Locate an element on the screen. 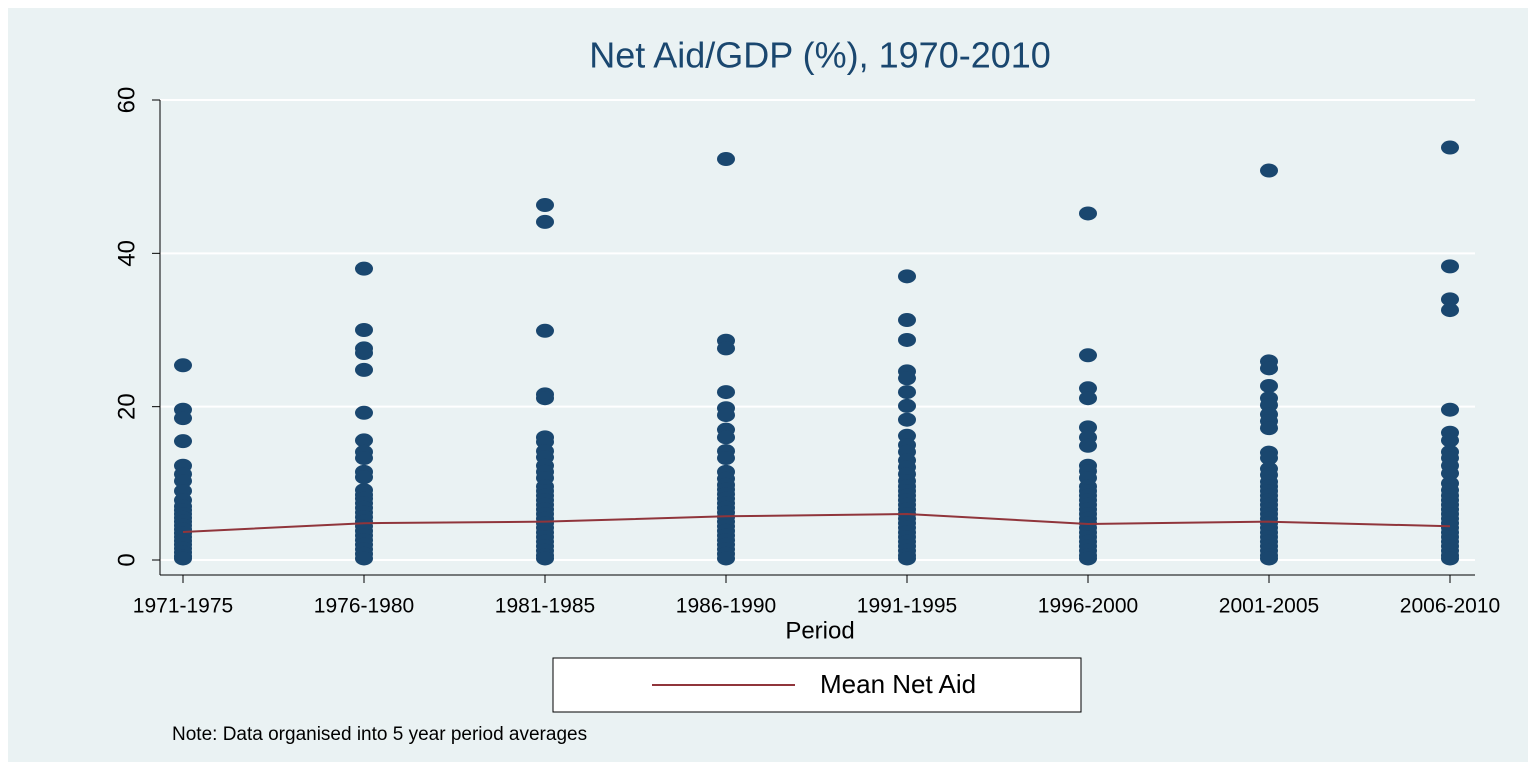  y-tick-label: 20 is located at coordinates (126, 406).